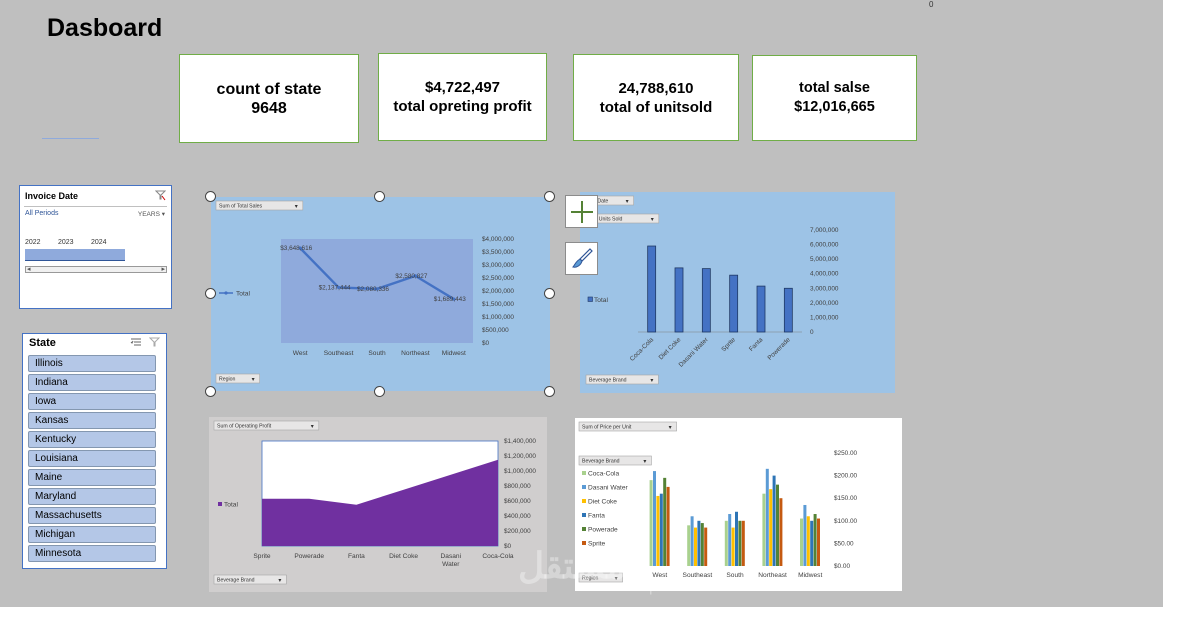 The height and width of the screenshot is (617, 1182). Describe the element at coordinates (824, 245) in the screenshot. I see `y-tick-label: 6,000,000` at that location.